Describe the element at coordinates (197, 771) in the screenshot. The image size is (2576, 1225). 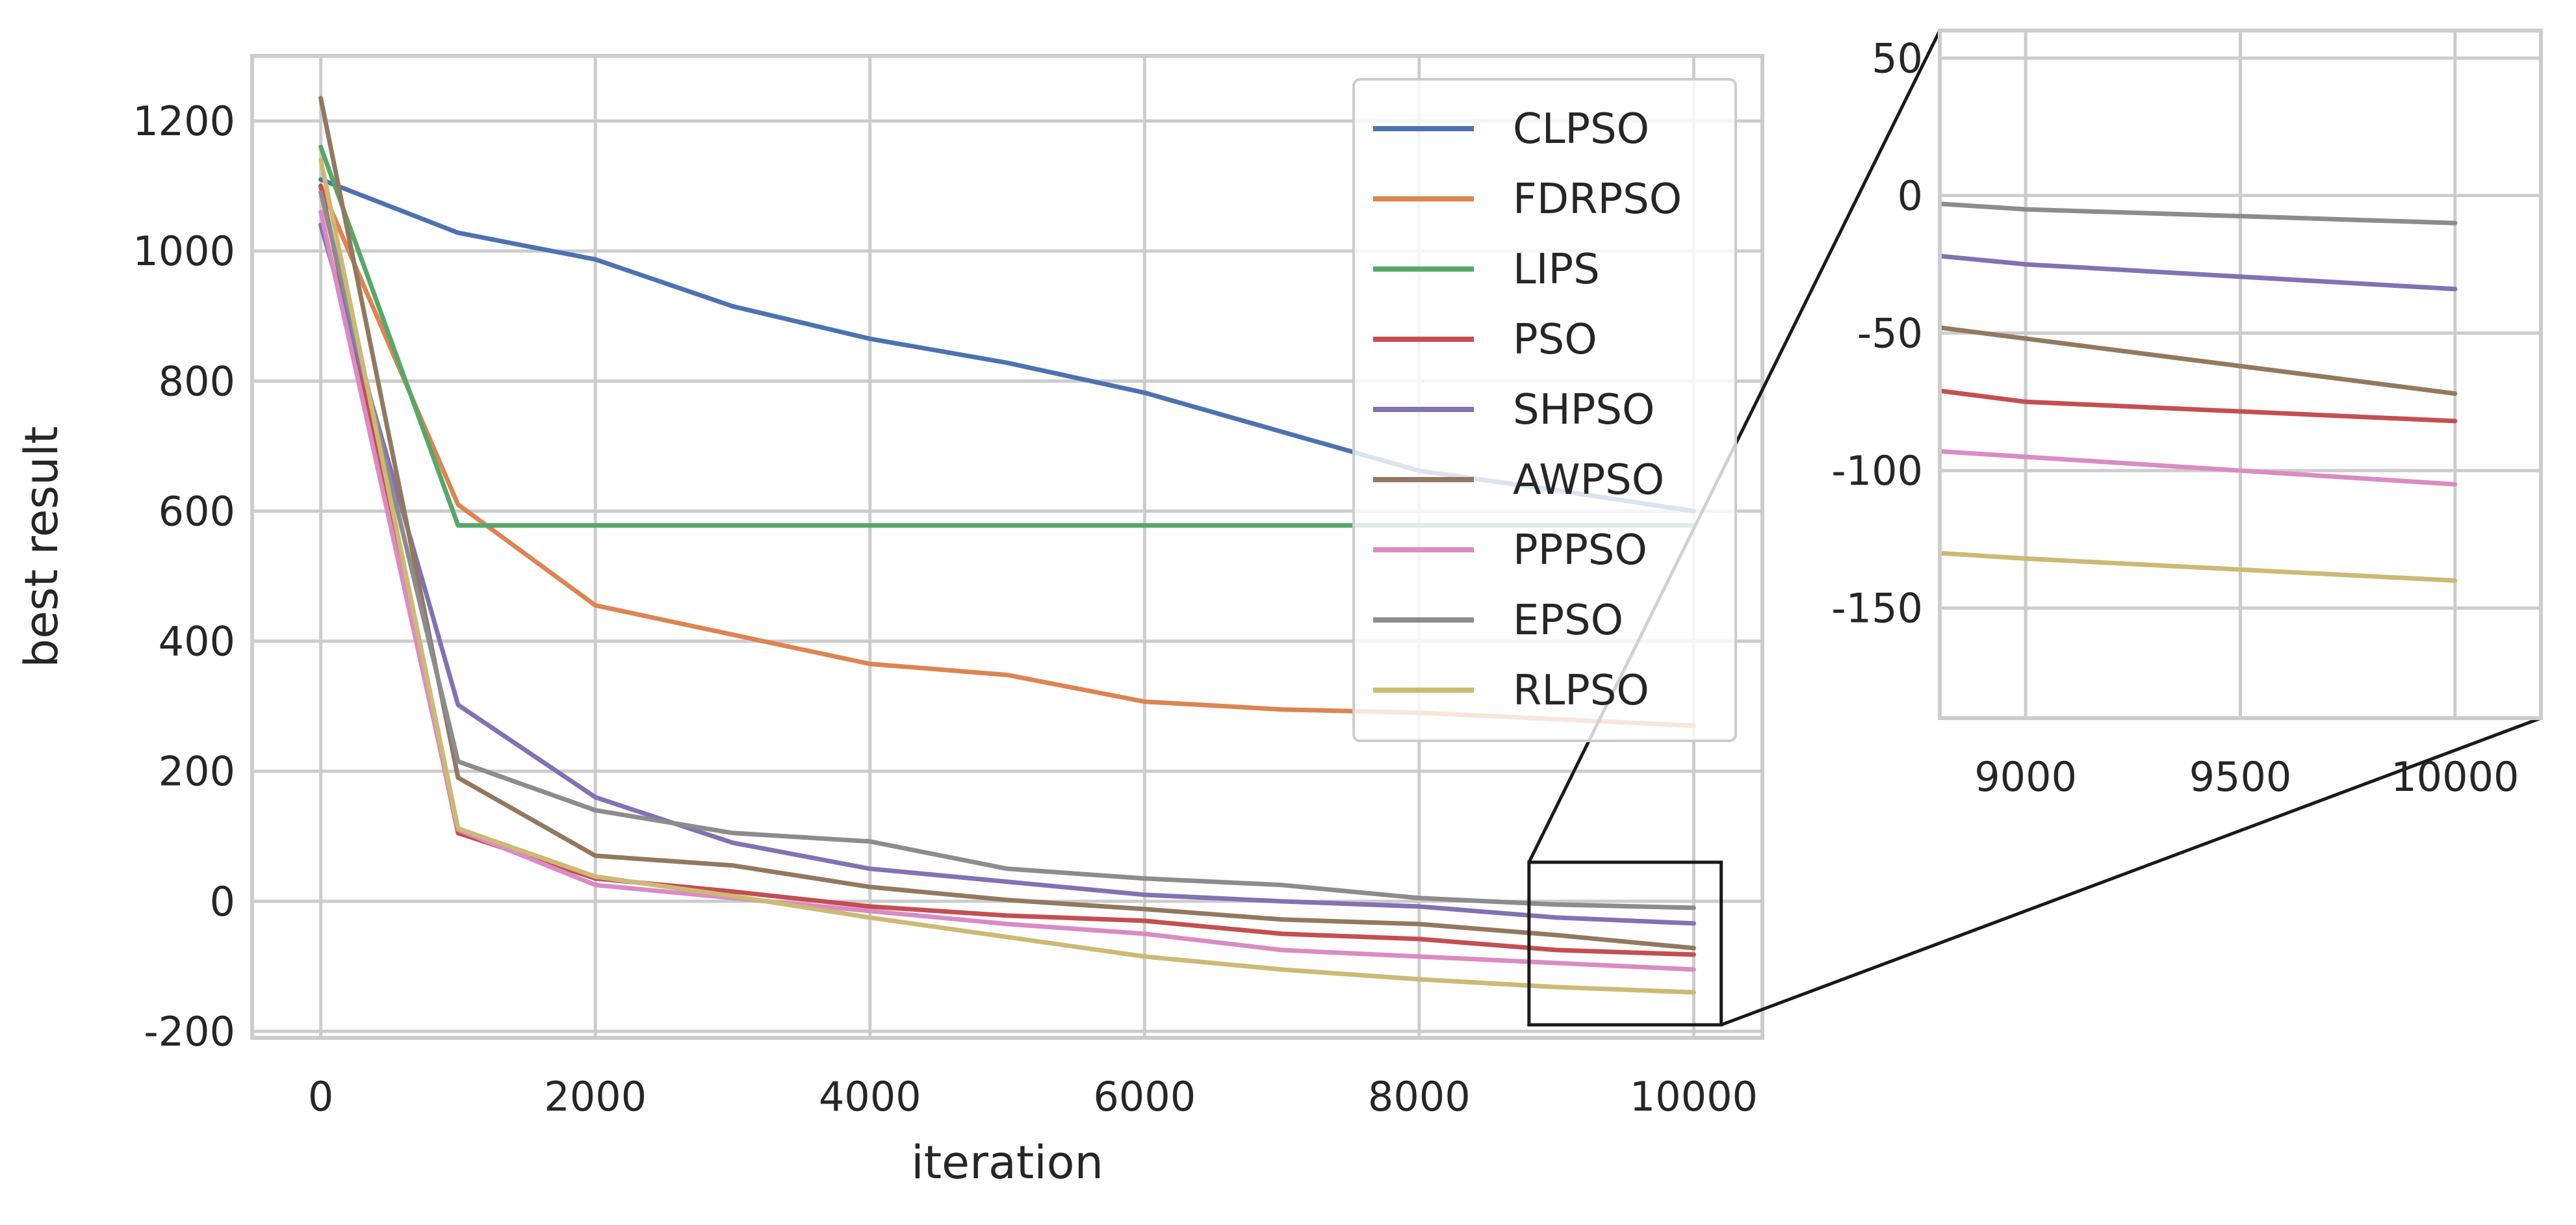
I see `main-y-tick-label: 200` at that location.